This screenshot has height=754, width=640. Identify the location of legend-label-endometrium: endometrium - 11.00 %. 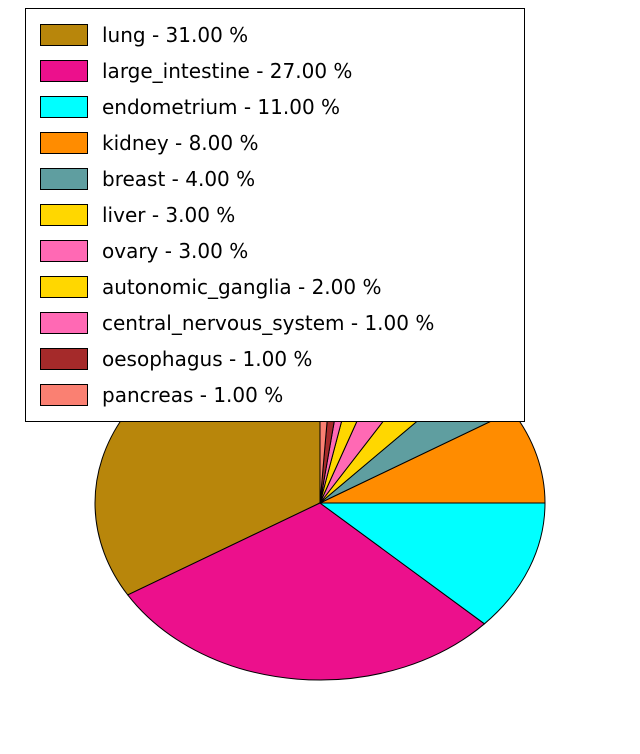
(221, 107).